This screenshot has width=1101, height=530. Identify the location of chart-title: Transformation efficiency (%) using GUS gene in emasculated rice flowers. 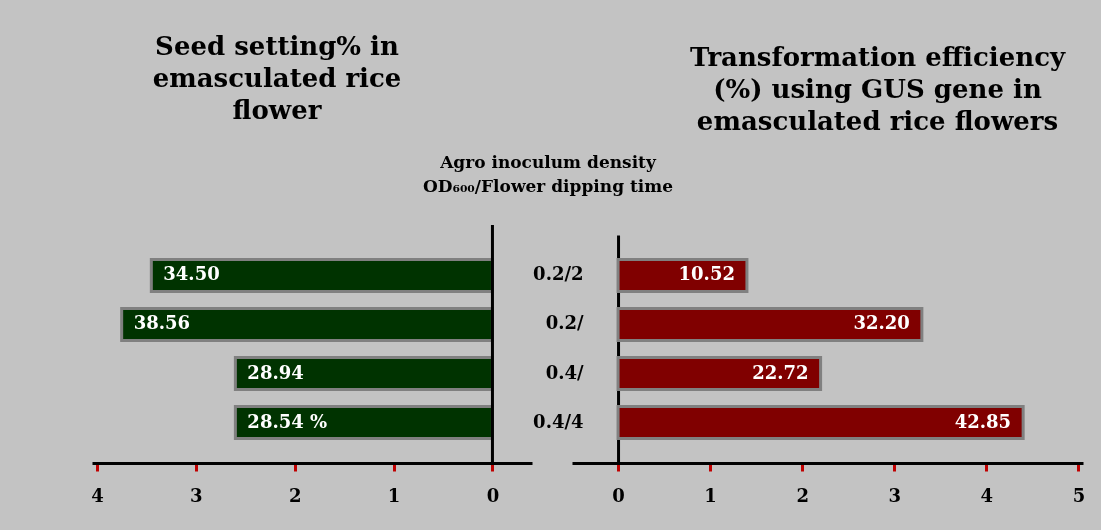
(877, 89).